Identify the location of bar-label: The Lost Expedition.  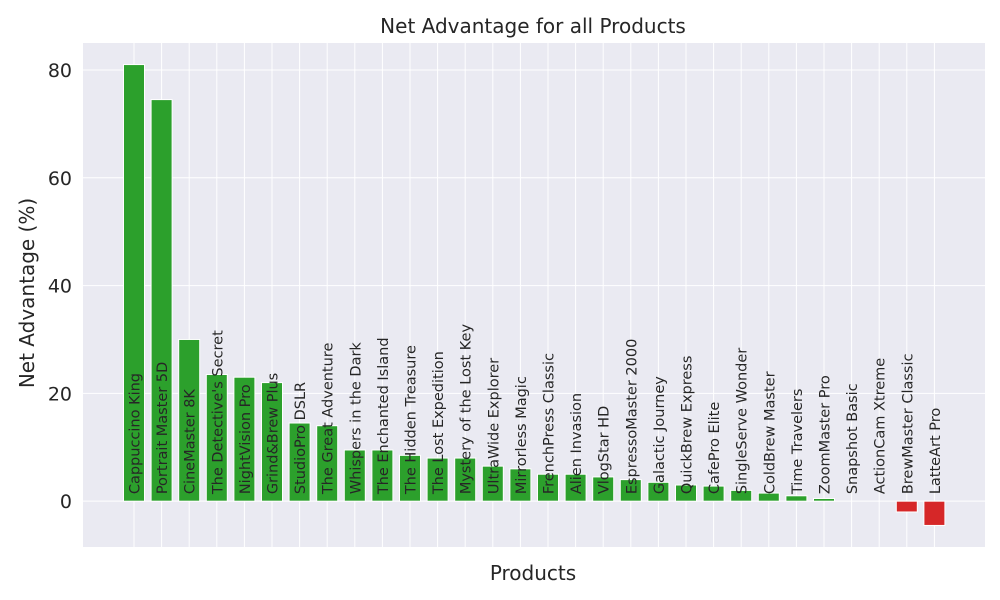
(439, 423).